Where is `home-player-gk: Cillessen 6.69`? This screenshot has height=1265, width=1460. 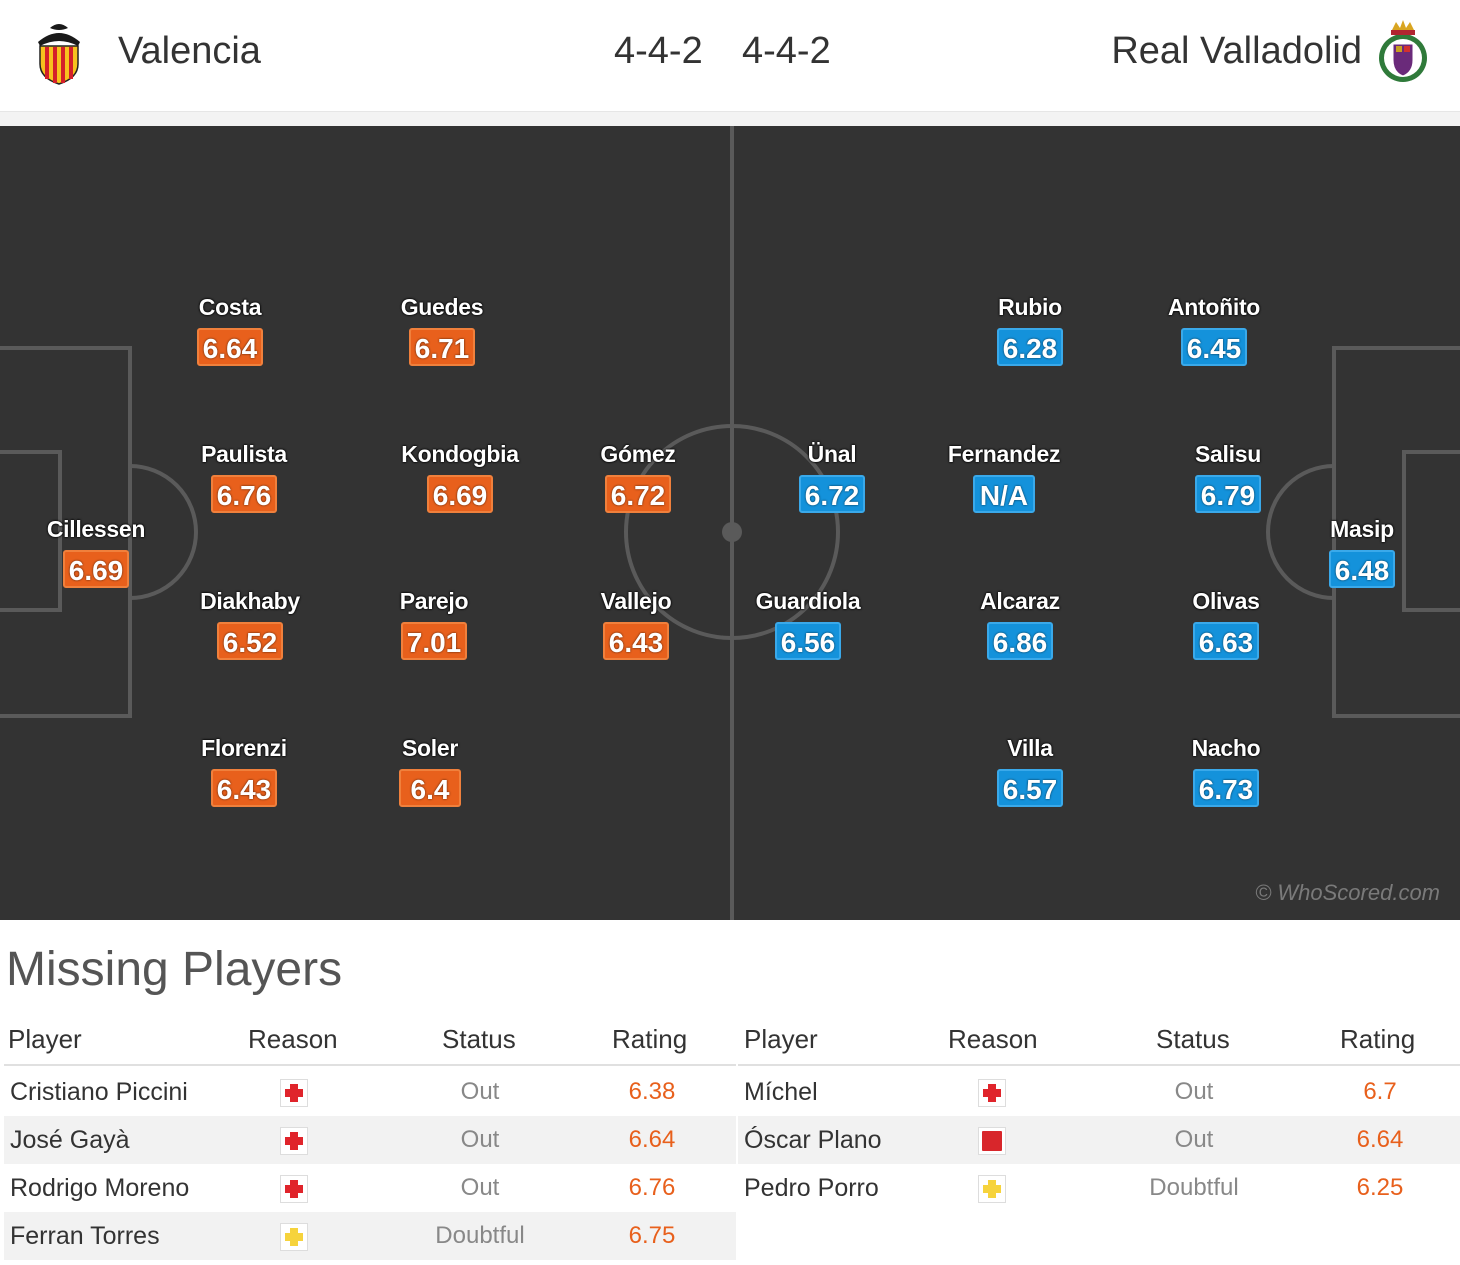 home-player-gk: Cillessen 6.69 is located at coordinates (96, 552).